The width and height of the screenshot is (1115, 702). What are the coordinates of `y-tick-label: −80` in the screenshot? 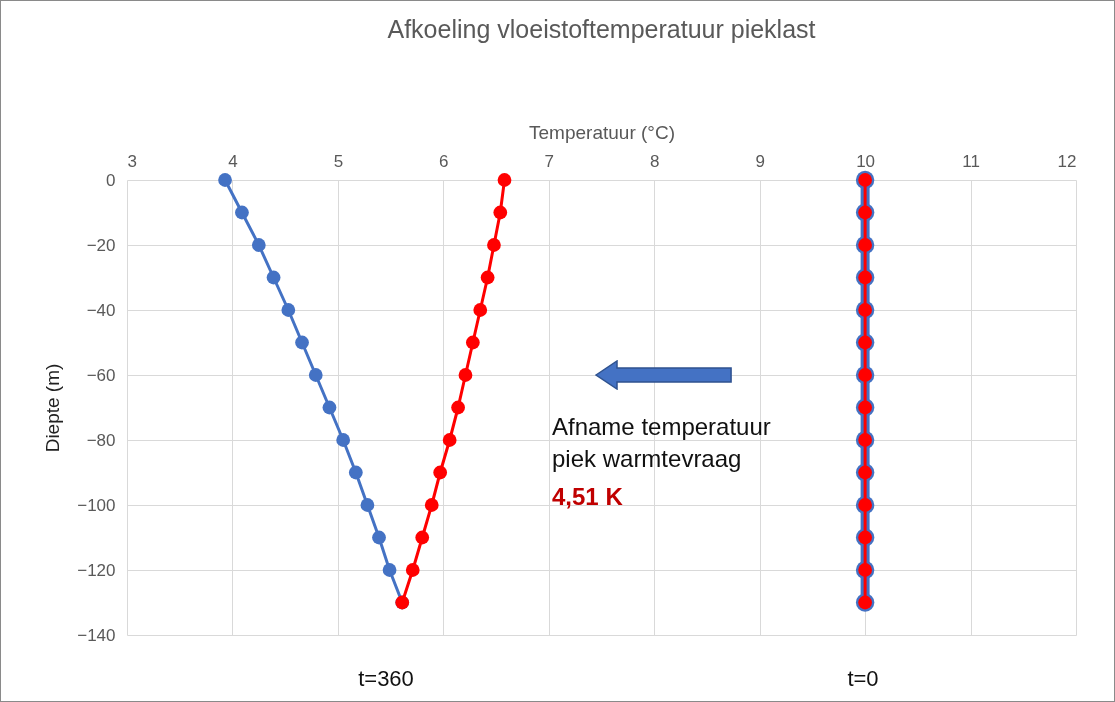 It's located at (101, 440).